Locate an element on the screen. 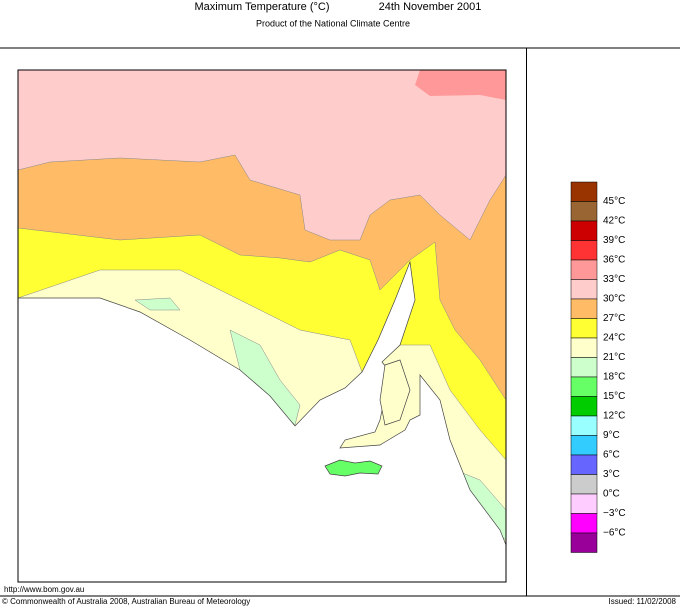  legend-label: 9°C is located at coordinates (611, 435).